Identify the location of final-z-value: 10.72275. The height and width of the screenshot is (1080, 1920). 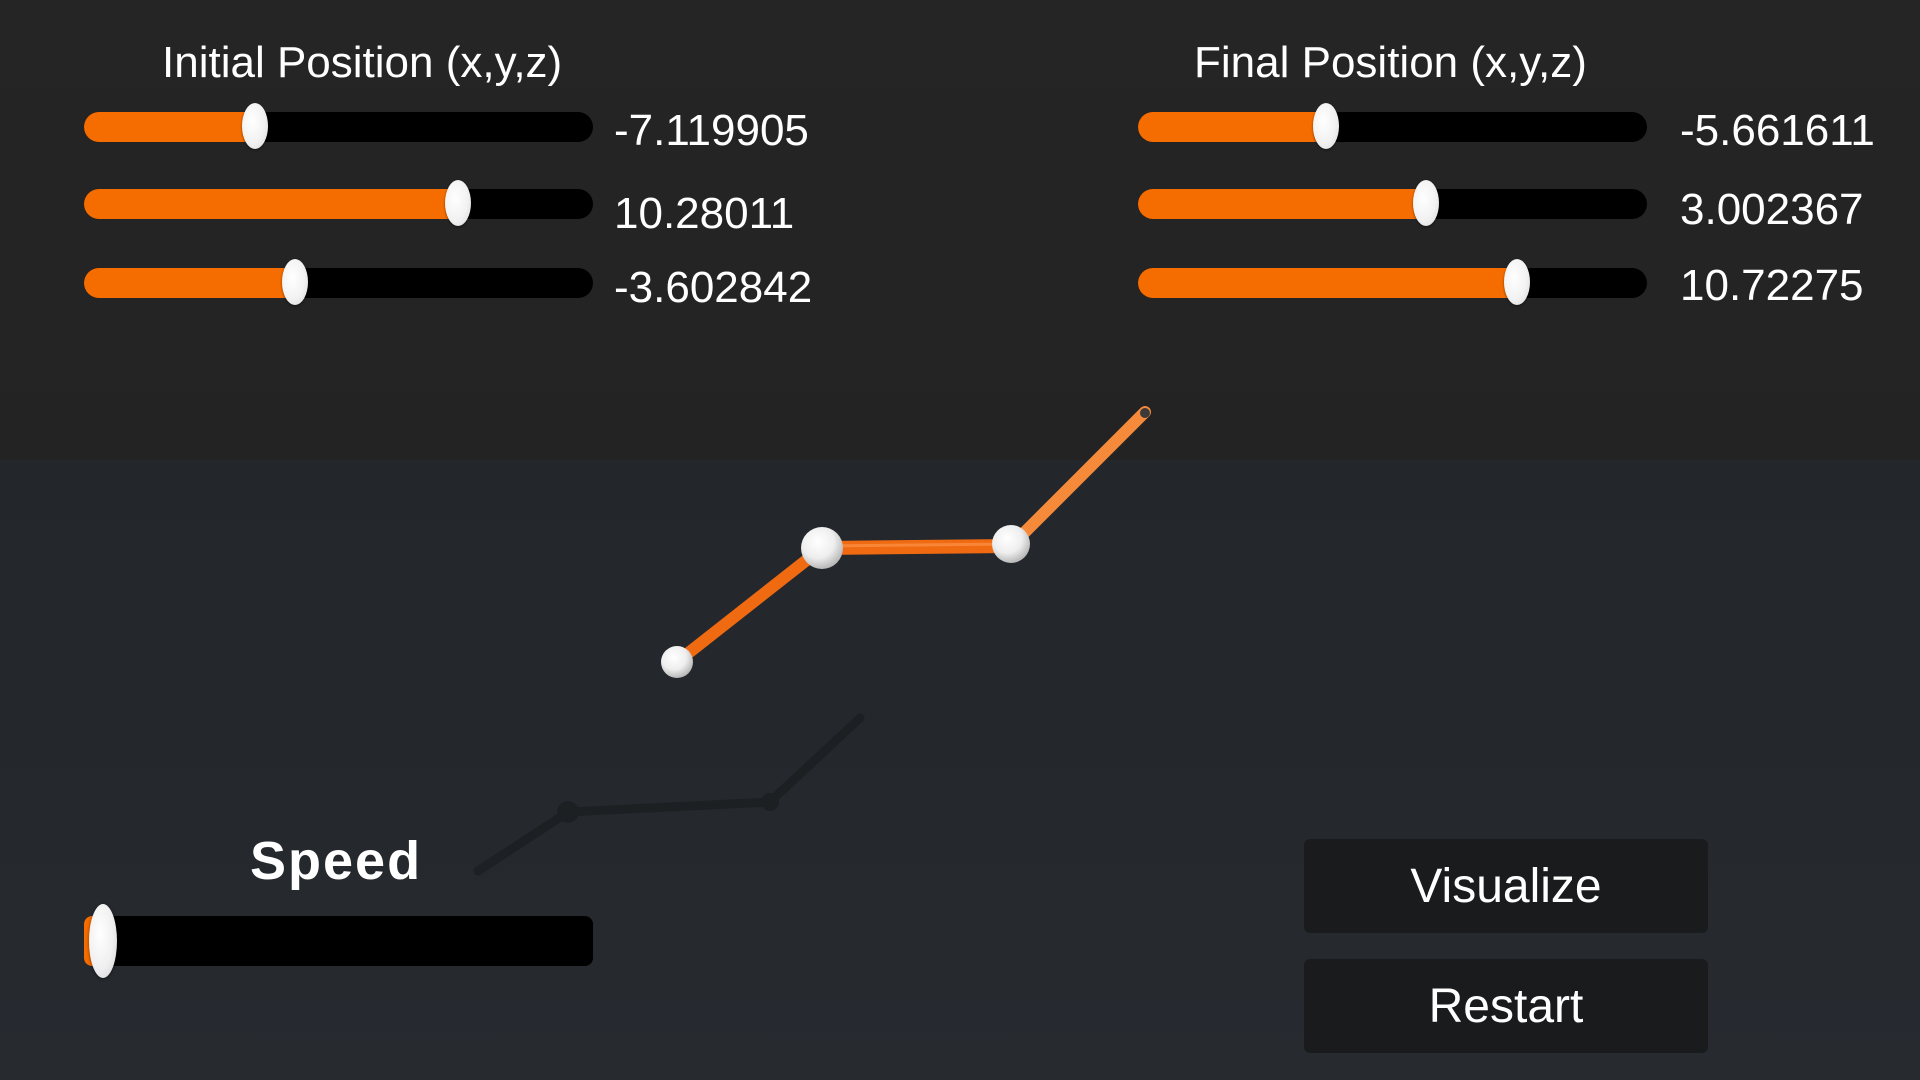
(1772, 285).